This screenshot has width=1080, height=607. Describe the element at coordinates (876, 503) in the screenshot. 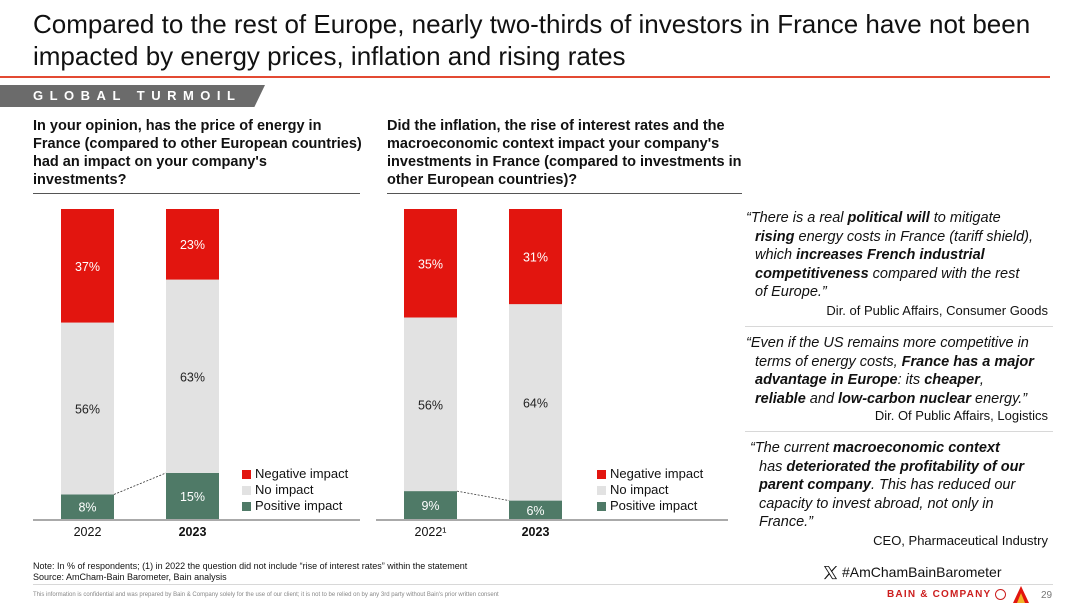

I see `quote-line: capacity to invest abroad, not only in` at that location.